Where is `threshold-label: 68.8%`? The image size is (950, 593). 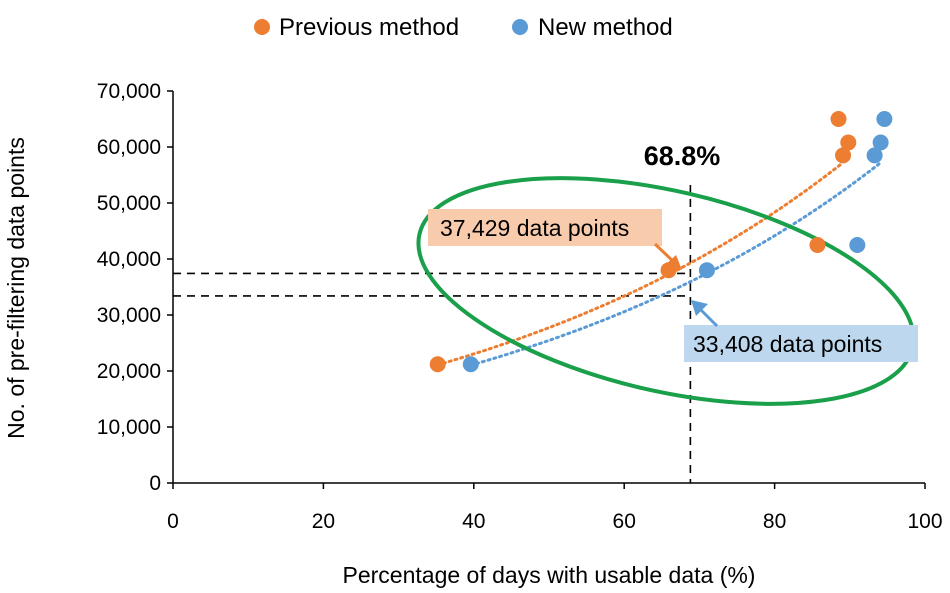 threshold-label: 68.8% is located at coordinates (682, 156).